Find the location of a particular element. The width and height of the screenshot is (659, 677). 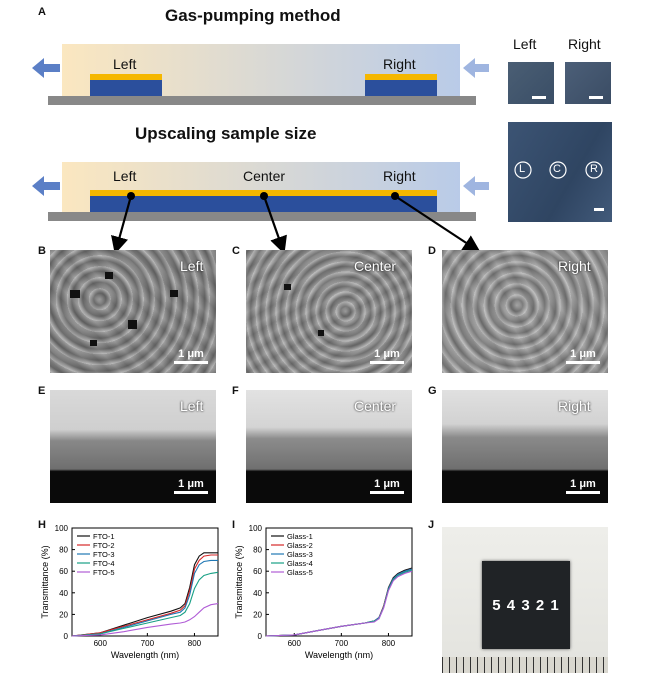

sample-left-blue is located at coordinates (126, 88).